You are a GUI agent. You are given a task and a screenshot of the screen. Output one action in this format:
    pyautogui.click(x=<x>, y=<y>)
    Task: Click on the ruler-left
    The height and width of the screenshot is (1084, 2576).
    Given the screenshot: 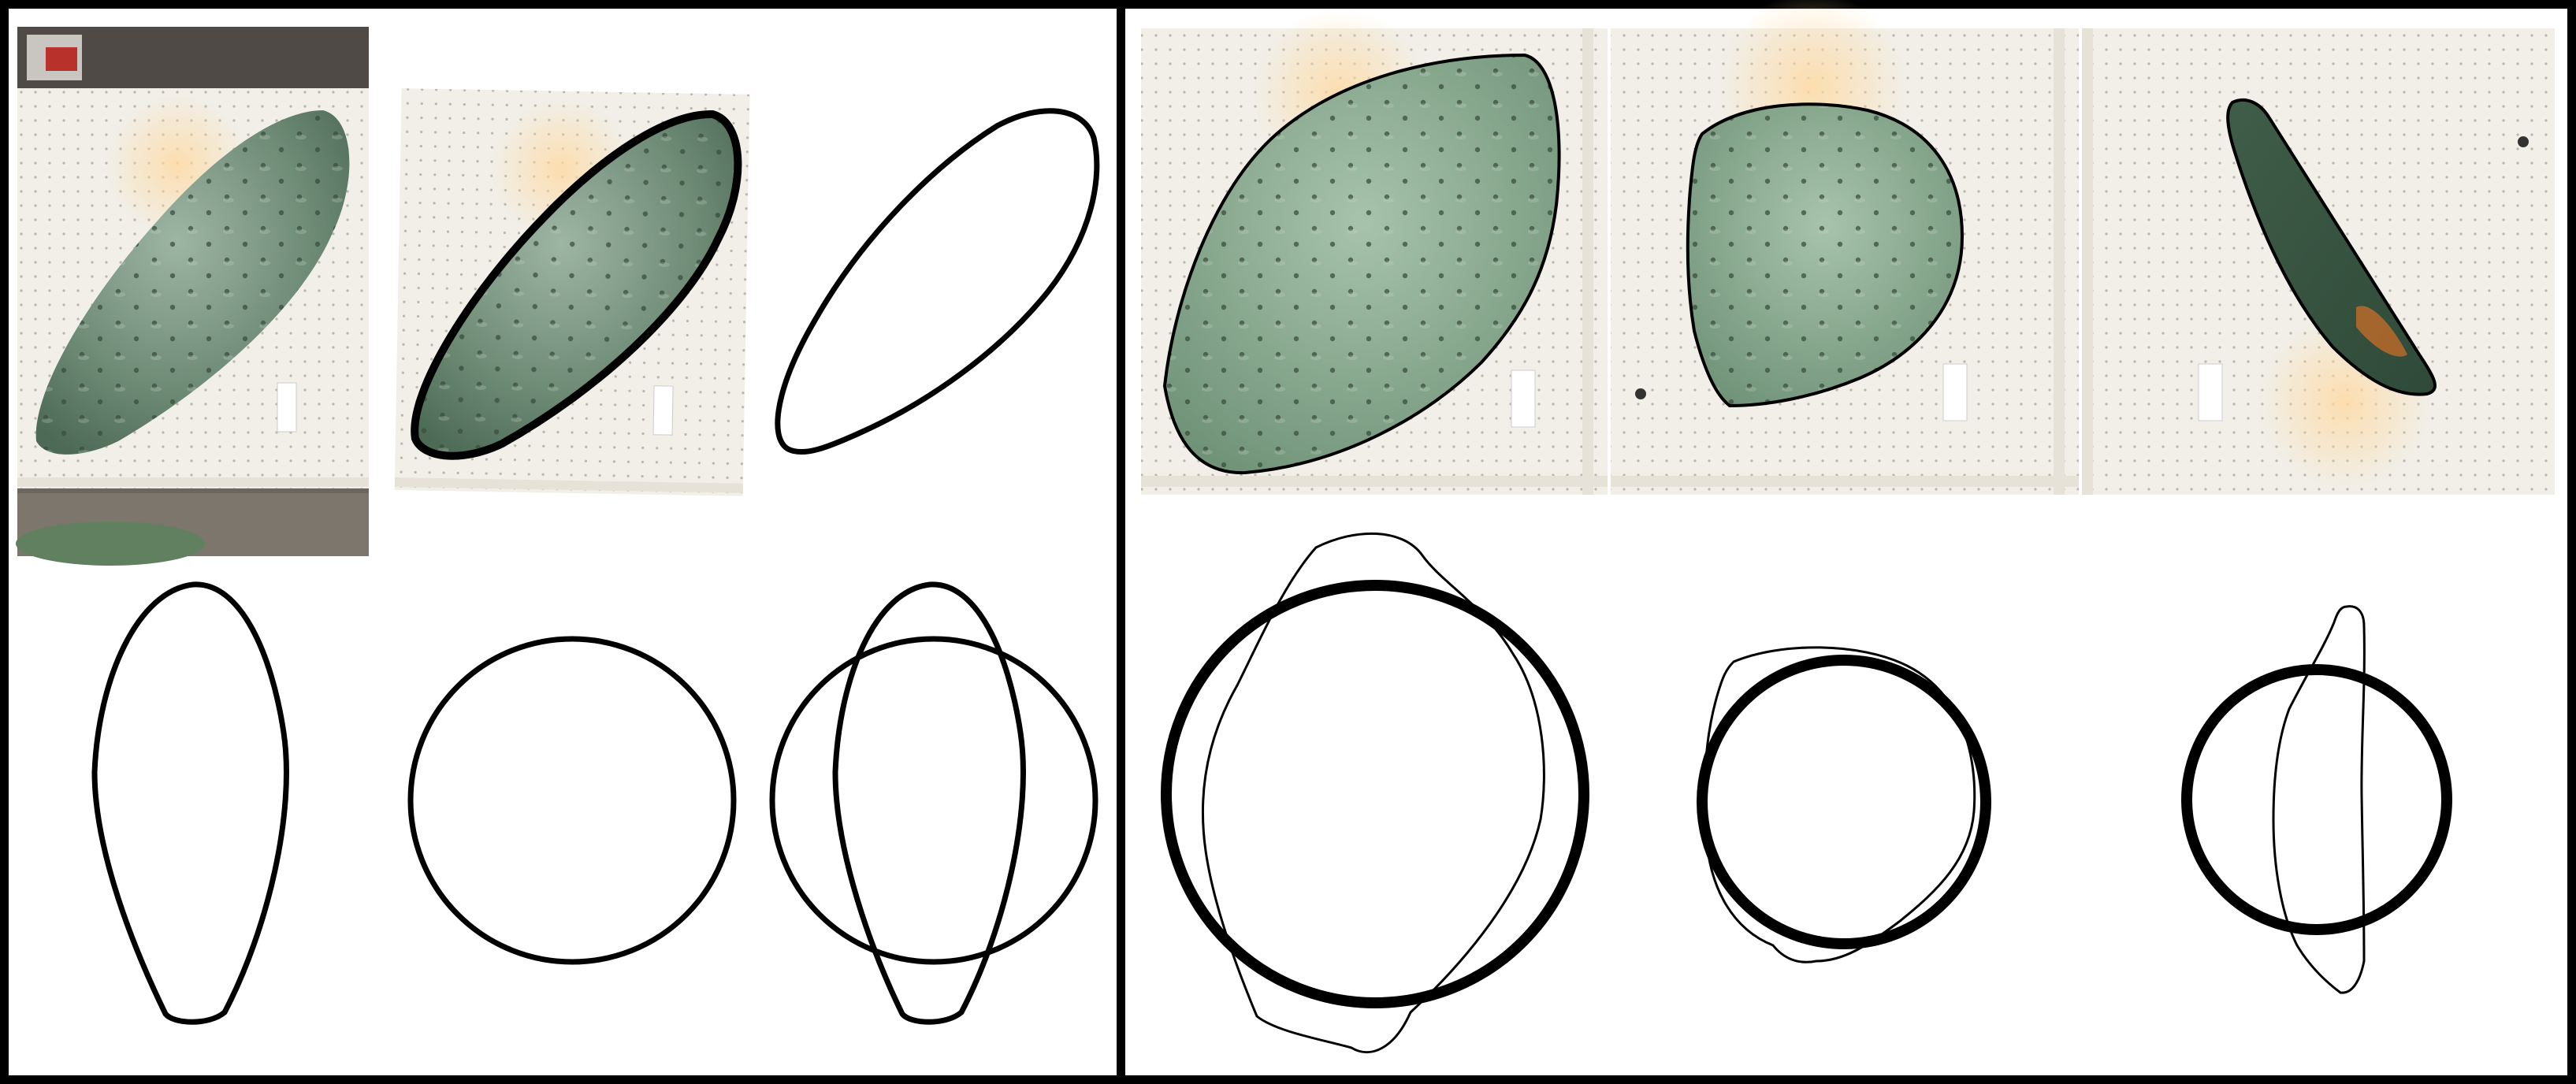 What is the action you would take?
    pyautogui.click(x=2087, y=261)
    